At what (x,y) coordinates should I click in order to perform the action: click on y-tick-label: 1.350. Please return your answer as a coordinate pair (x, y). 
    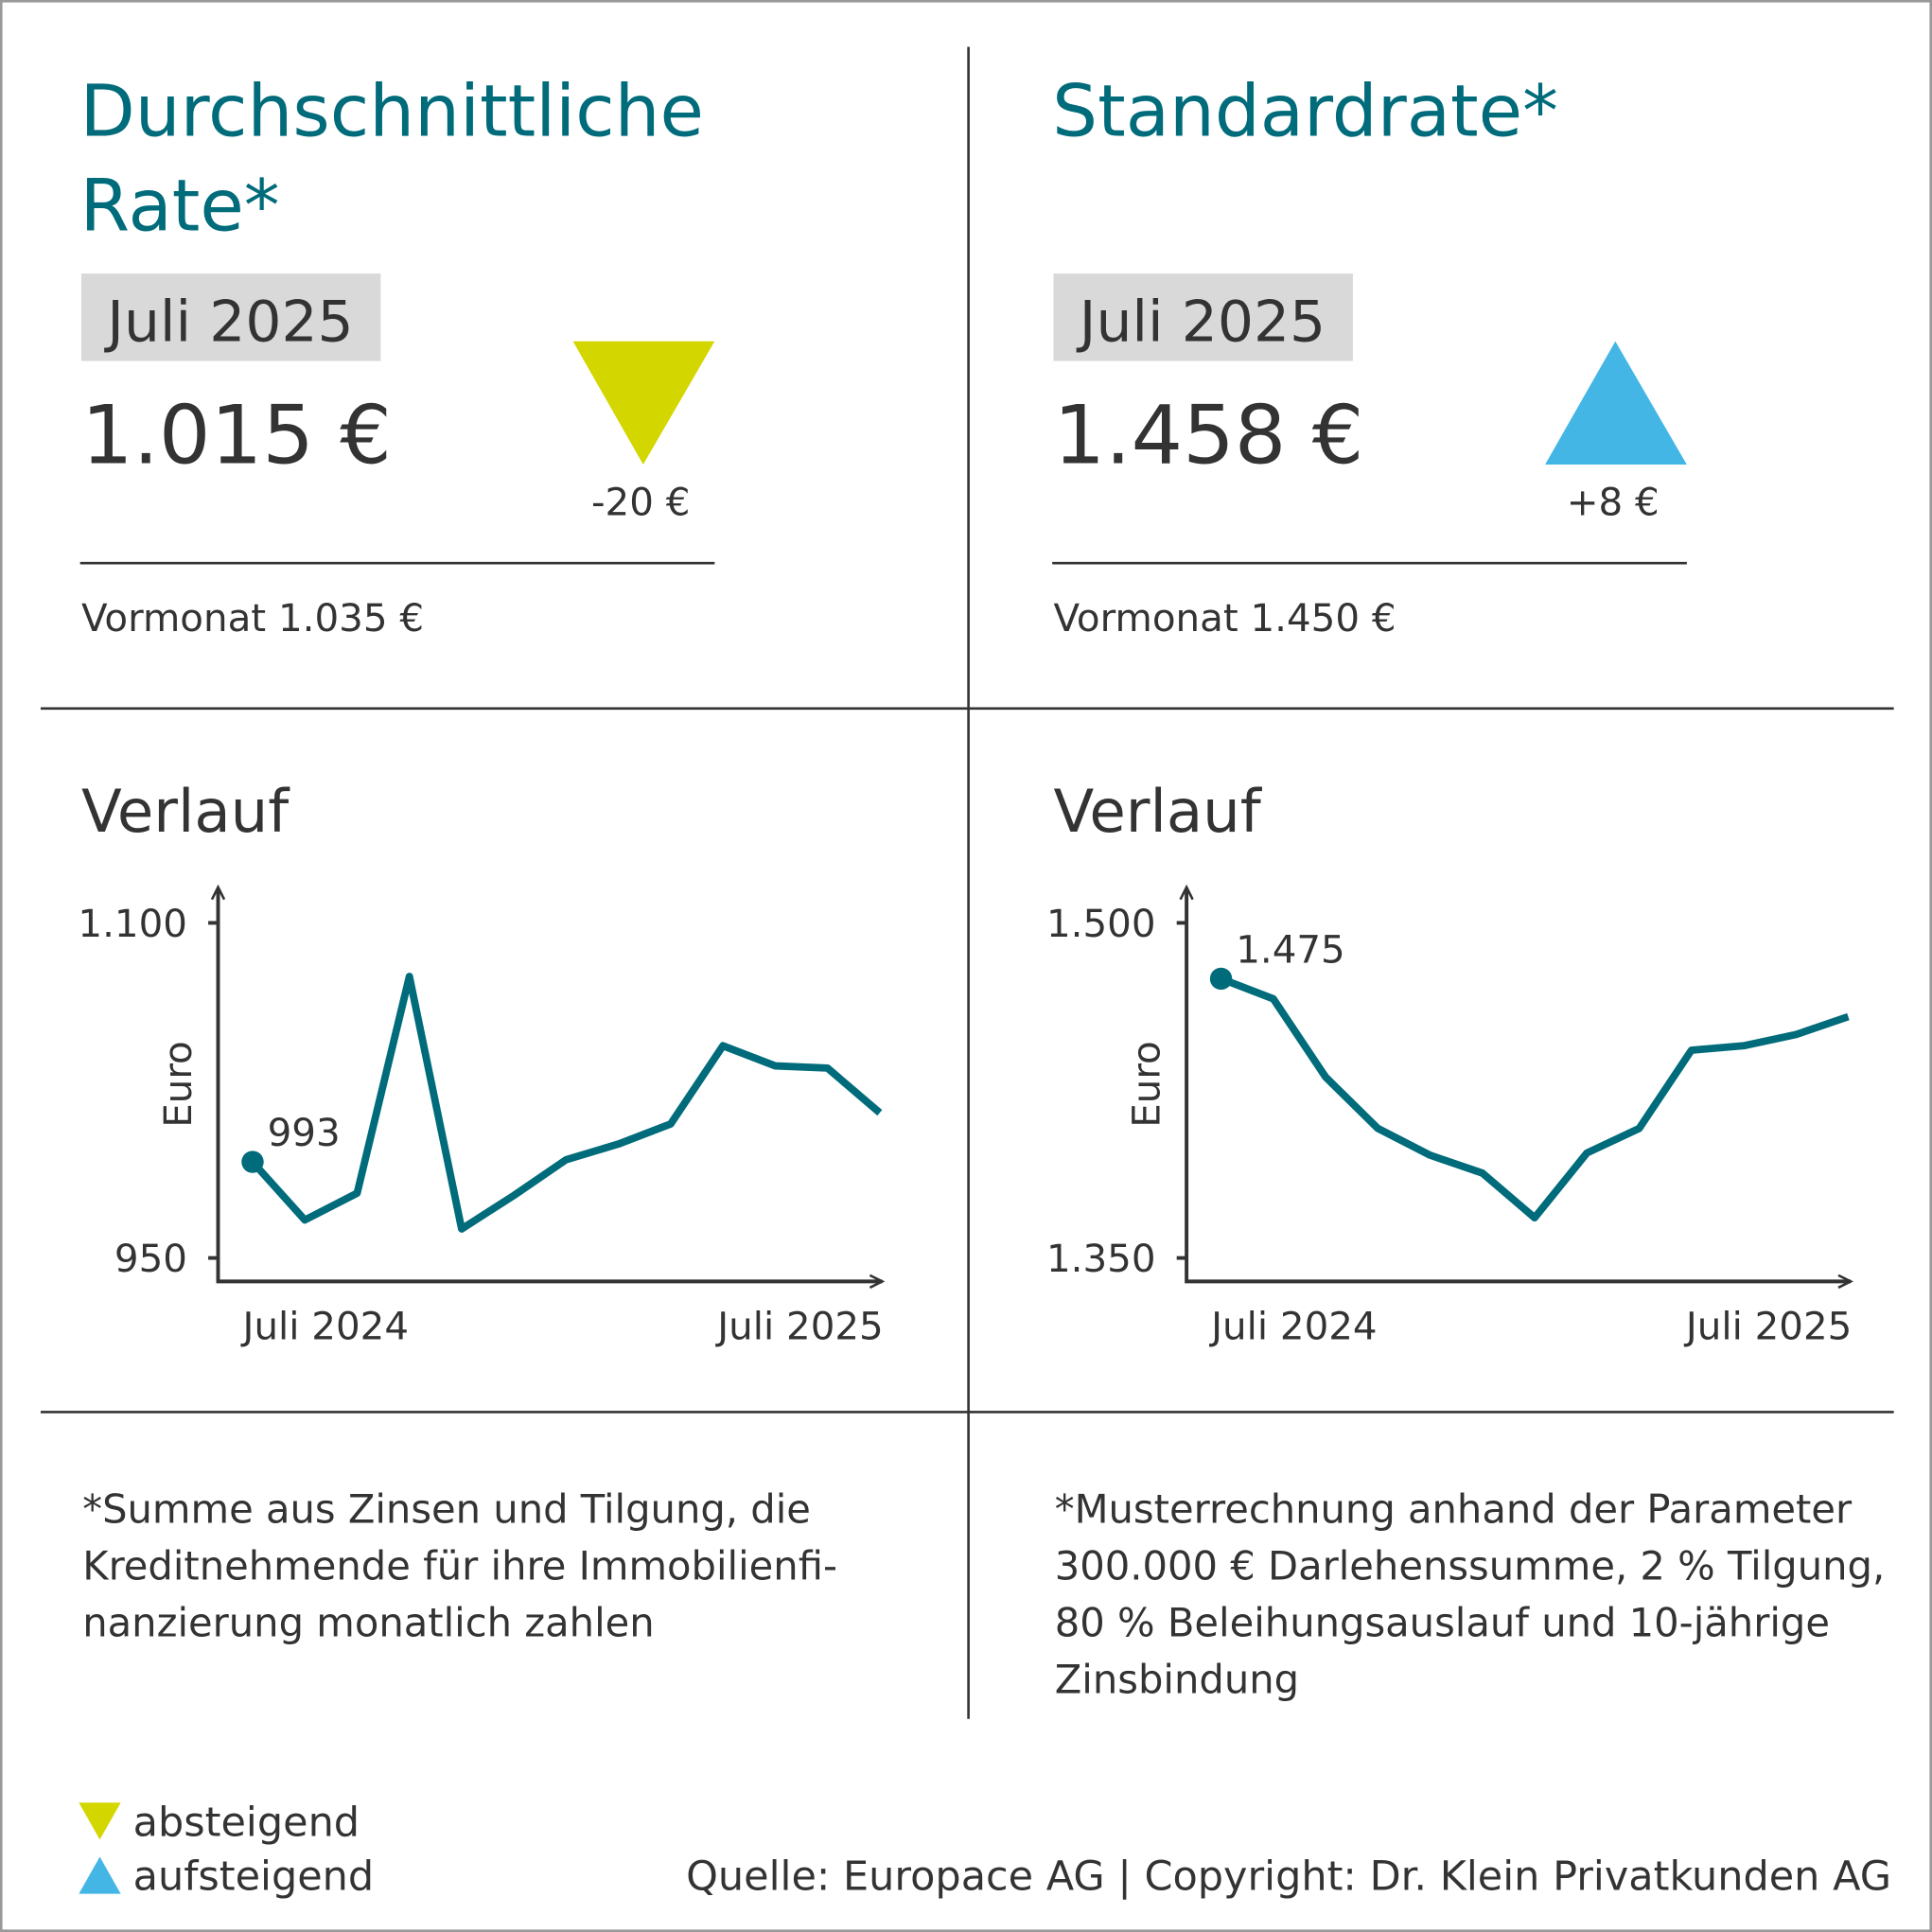
    Looking at the image, I should click on (1101, 1259).